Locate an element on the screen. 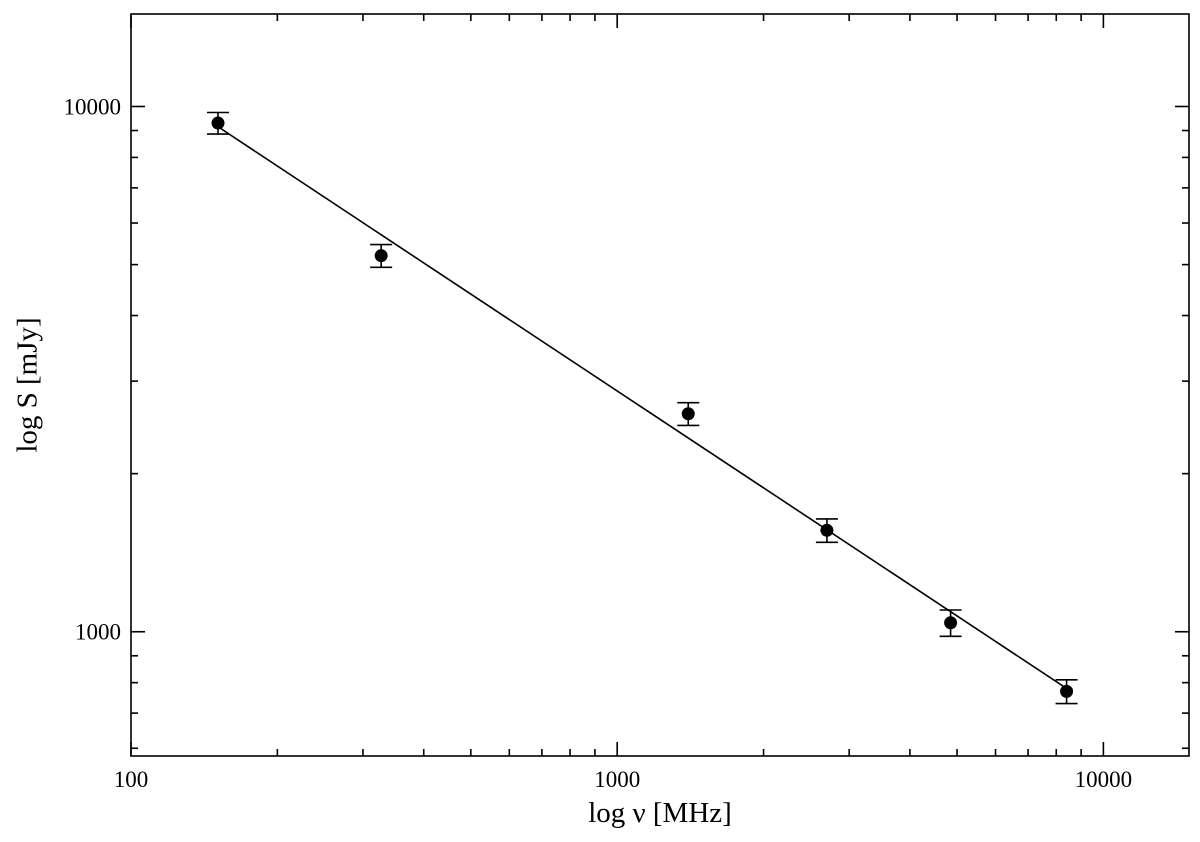  x-tick-label: 1000 is located at coordinates (617, 779).